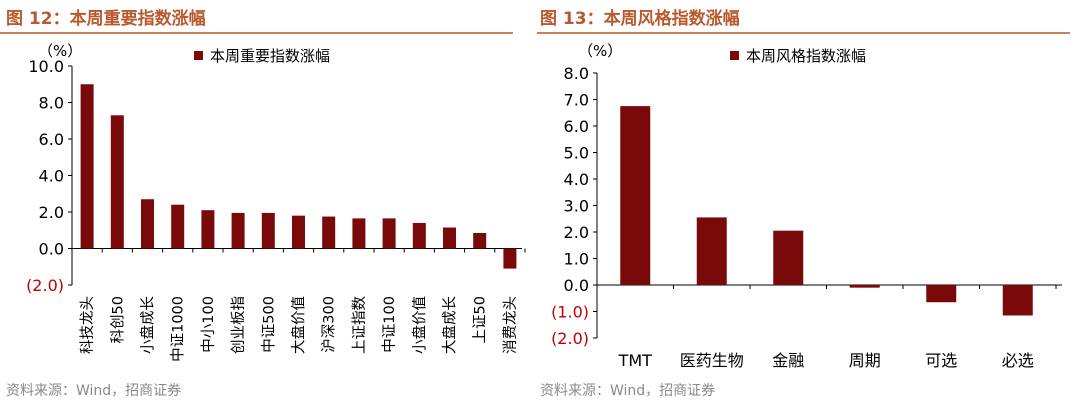 This screenshot has height=406, width=1080. What do you see at coordinates (359, 325) in the screenshot?
I see `left-x-tick-label: 上证指数` at bounding box center [359, 325].